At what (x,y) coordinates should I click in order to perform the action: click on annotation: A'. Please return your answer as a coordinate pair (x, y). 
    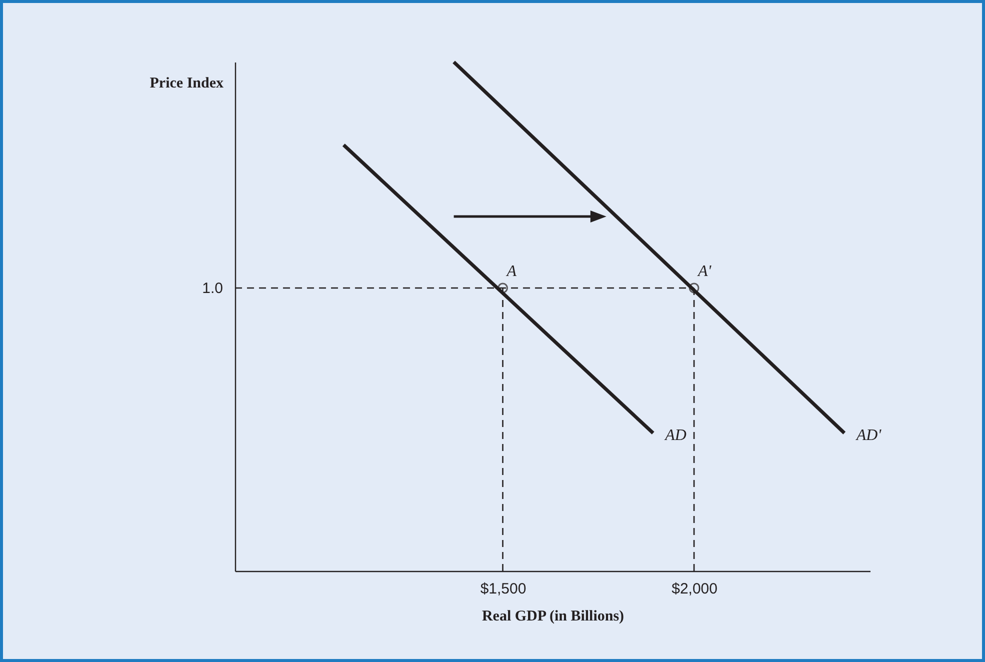
    Looking at the image, I should click on (704, 271).